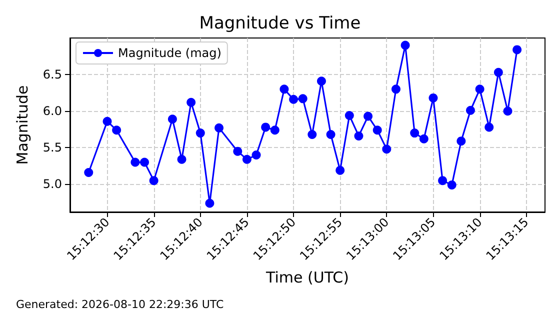 The image size is (560, 314). What do you see at coordinates (170, 53) in the screenshot?
I see `legend-label: Magnitude (mag)` at bounding box center [170, 53].